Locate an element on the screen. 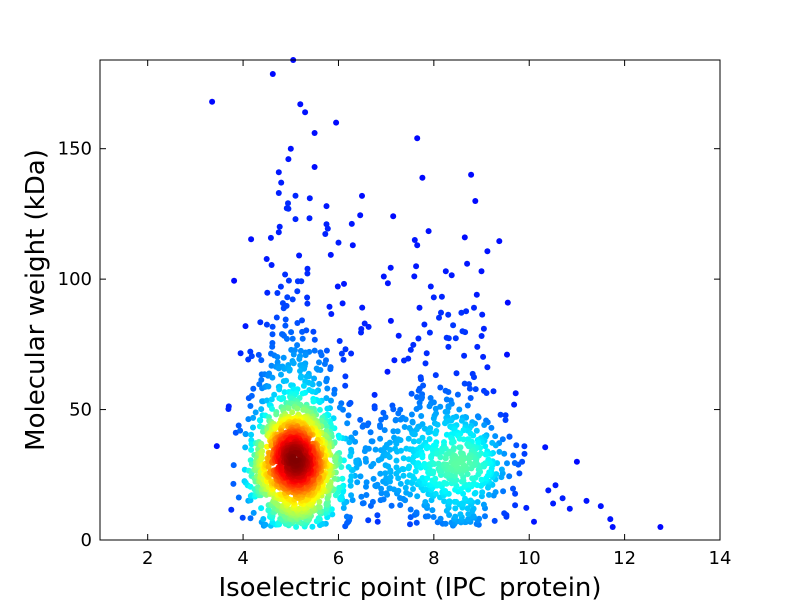  y-tick-label: 0 is located at coordinates (86, 540).